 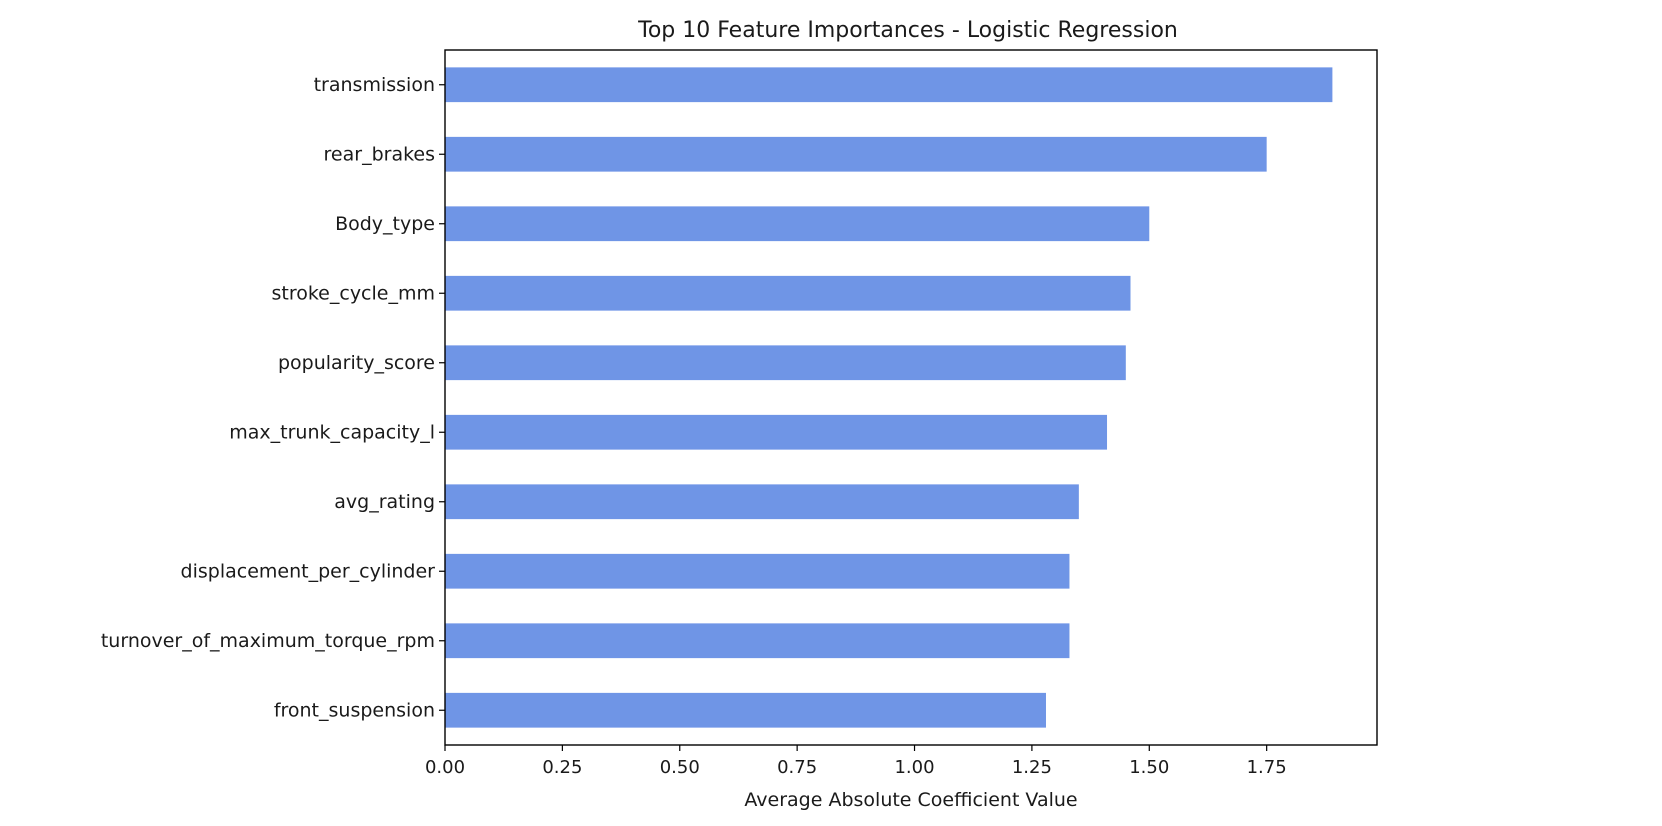 What do you see at coordinates (356, 363) in the screenshot?
I see `y-tick-label: popularity_score` at bounding box center [356, 363].